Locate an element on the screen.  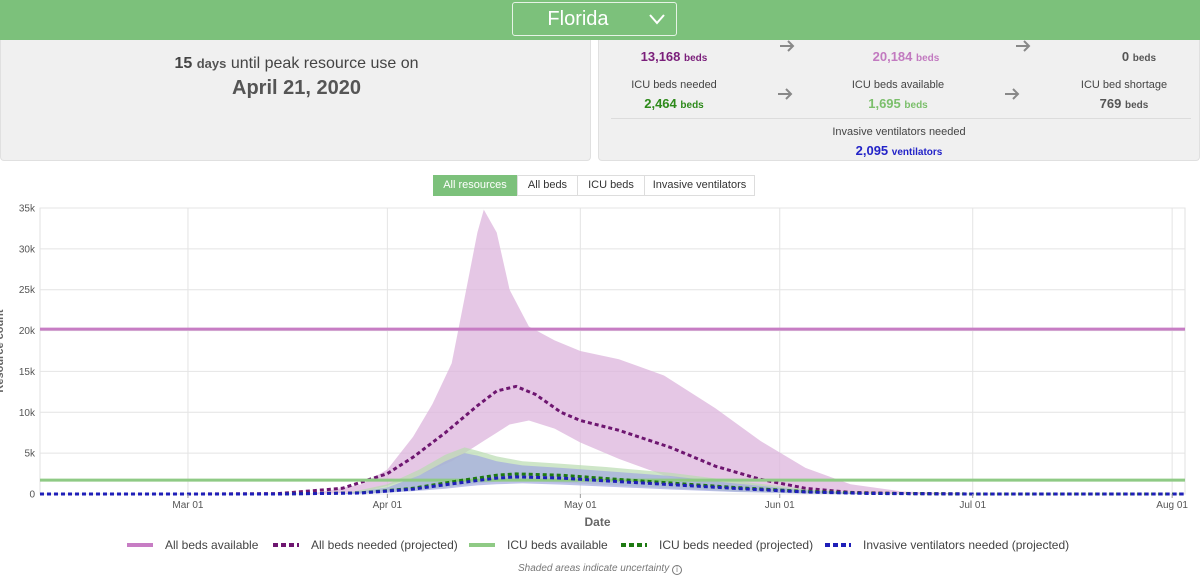
legend-label: Invasive ventilators needed (projected) is located at coordinates (966, 545).